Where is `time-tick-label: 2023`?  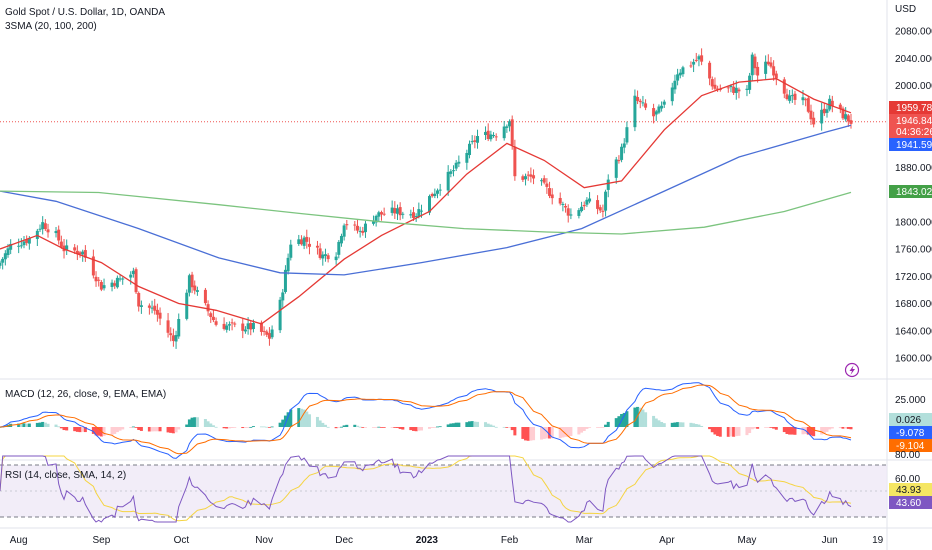 time-tick-label: 2023 is located at coordinates (427, 540).